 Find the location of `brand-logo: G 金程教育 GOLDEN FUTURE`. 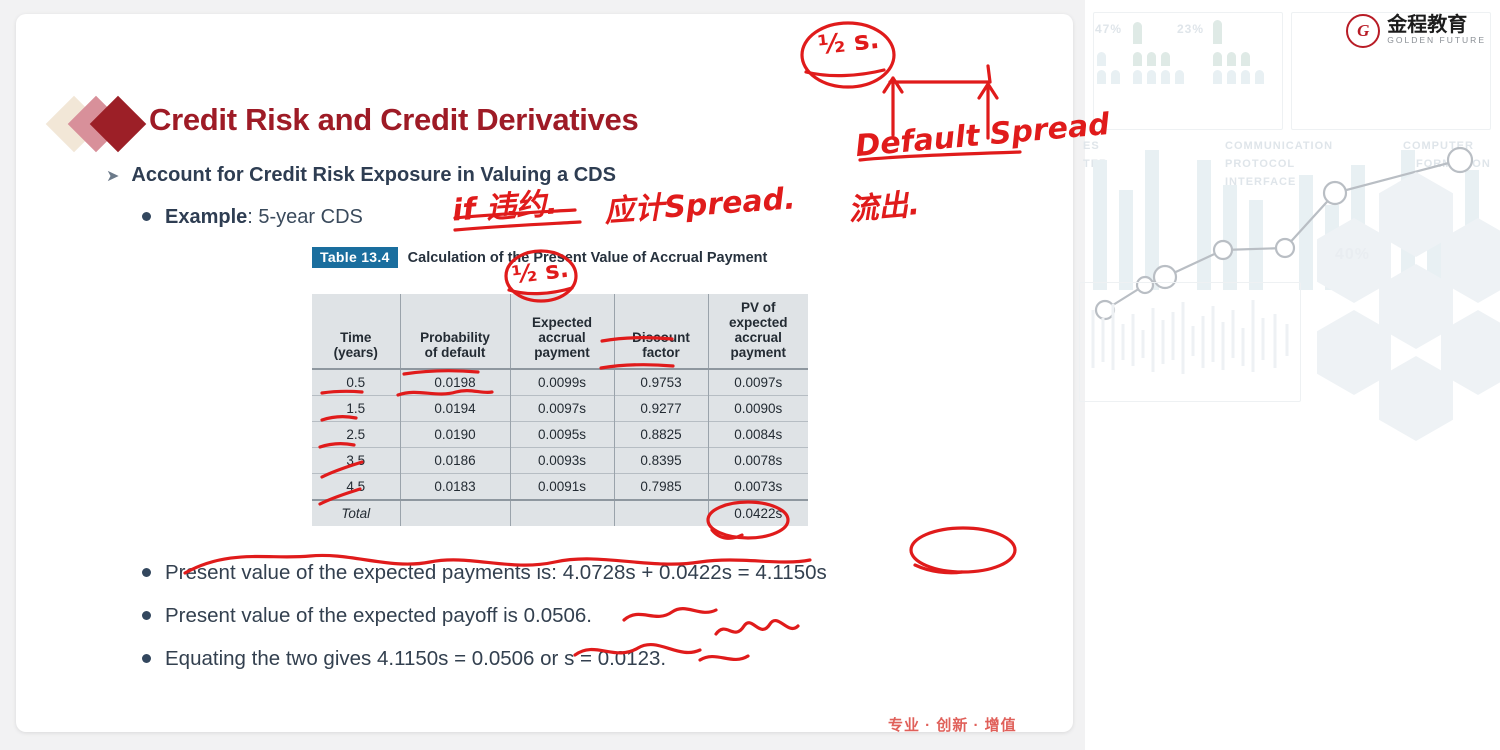

brand-logo: G 金程教育 GOLDEN FUTURE is located at coordinates (1416, 31).